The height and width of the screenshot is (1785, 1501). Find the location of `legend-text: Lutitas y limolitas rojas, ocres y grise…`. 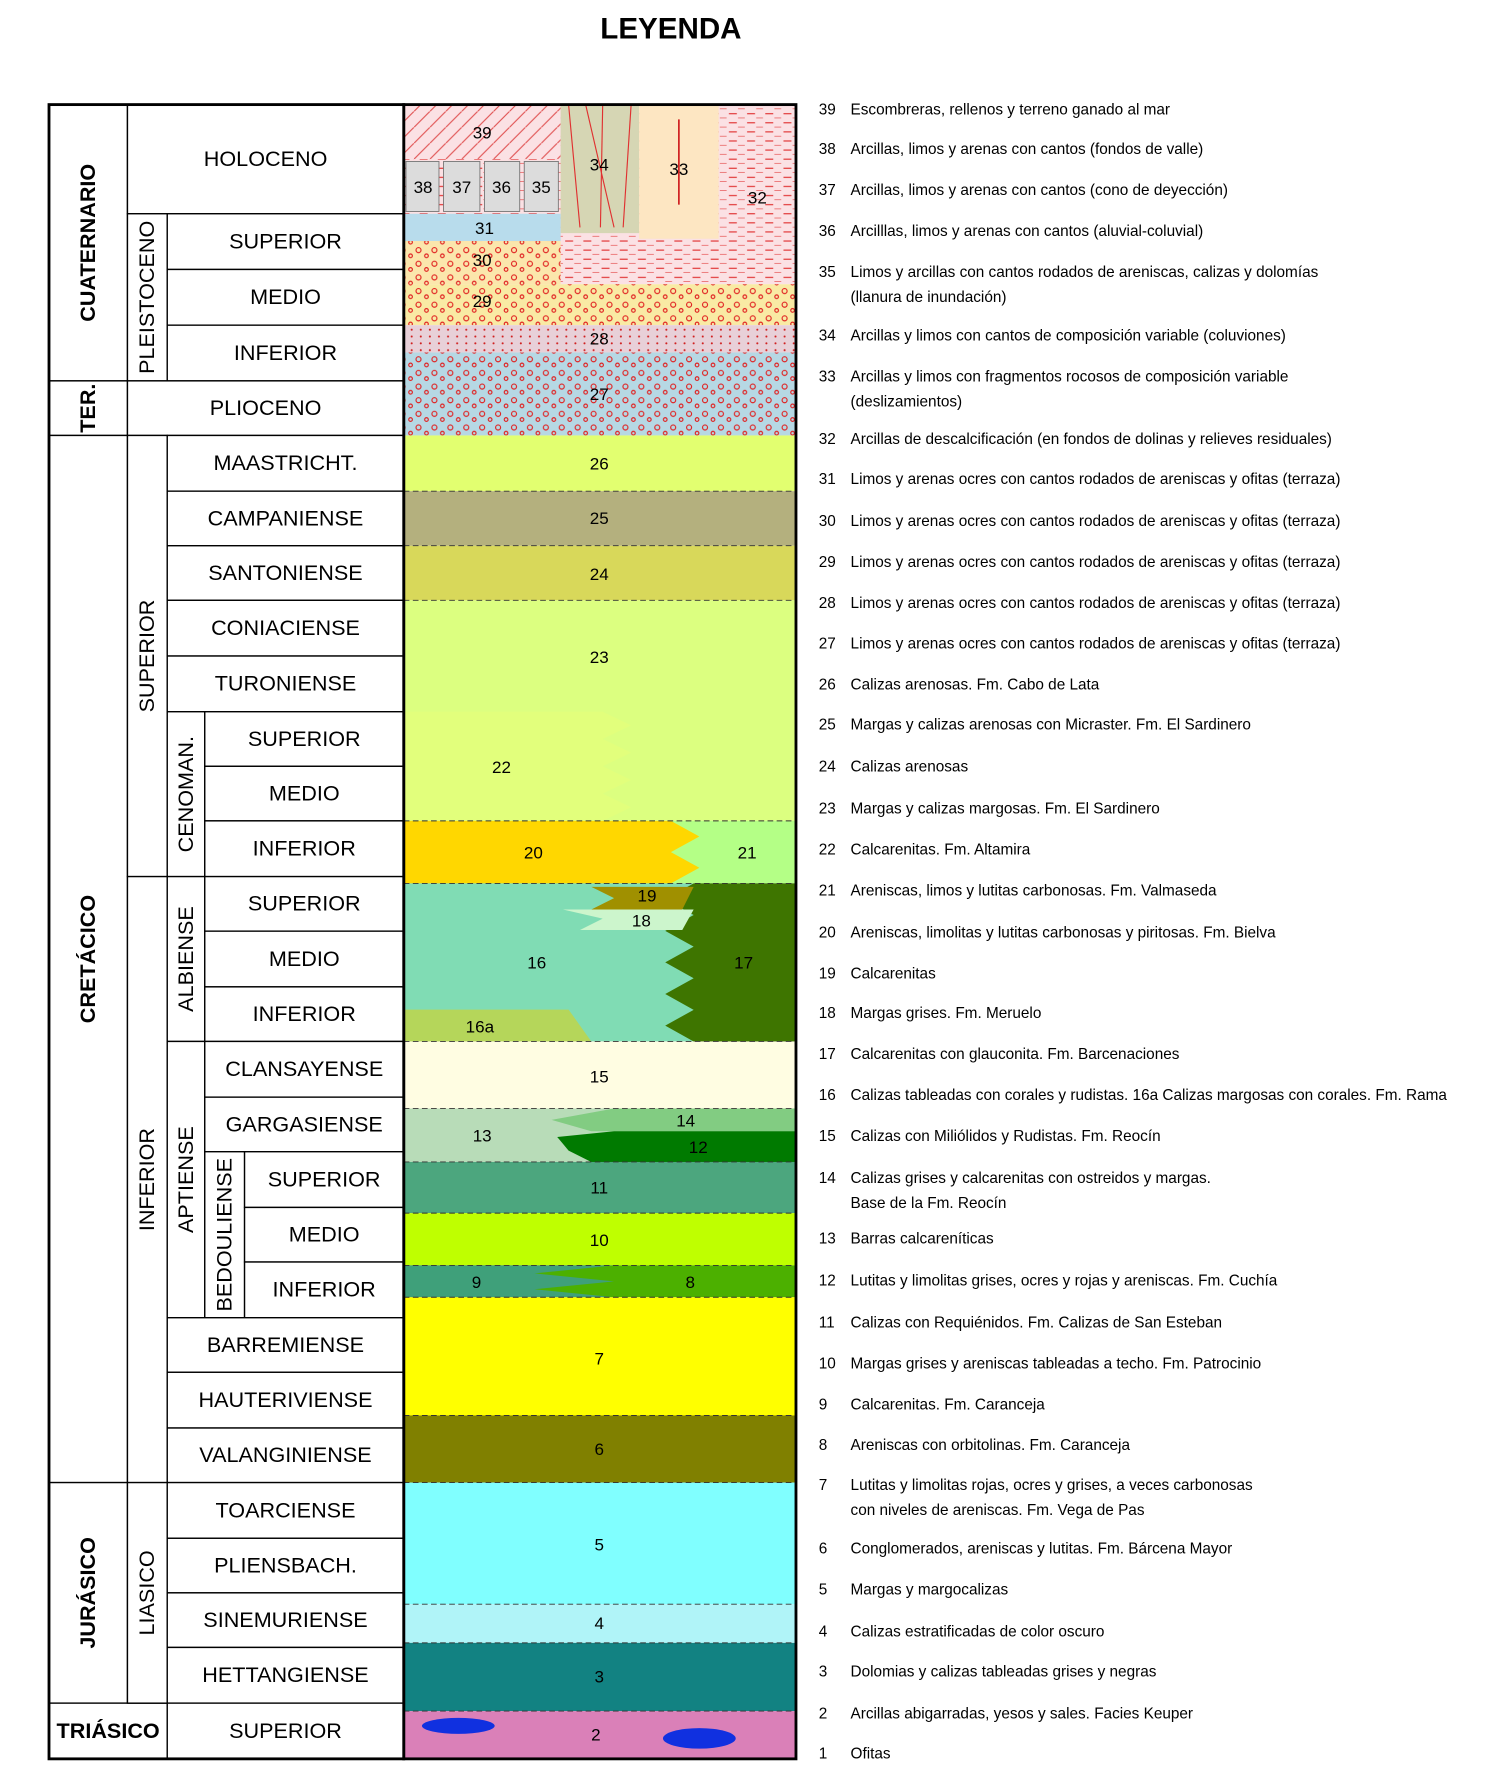

legend-text: Lutitas y limolitas rojas, ocres y grise… is located at coordinates (1052, 1485).